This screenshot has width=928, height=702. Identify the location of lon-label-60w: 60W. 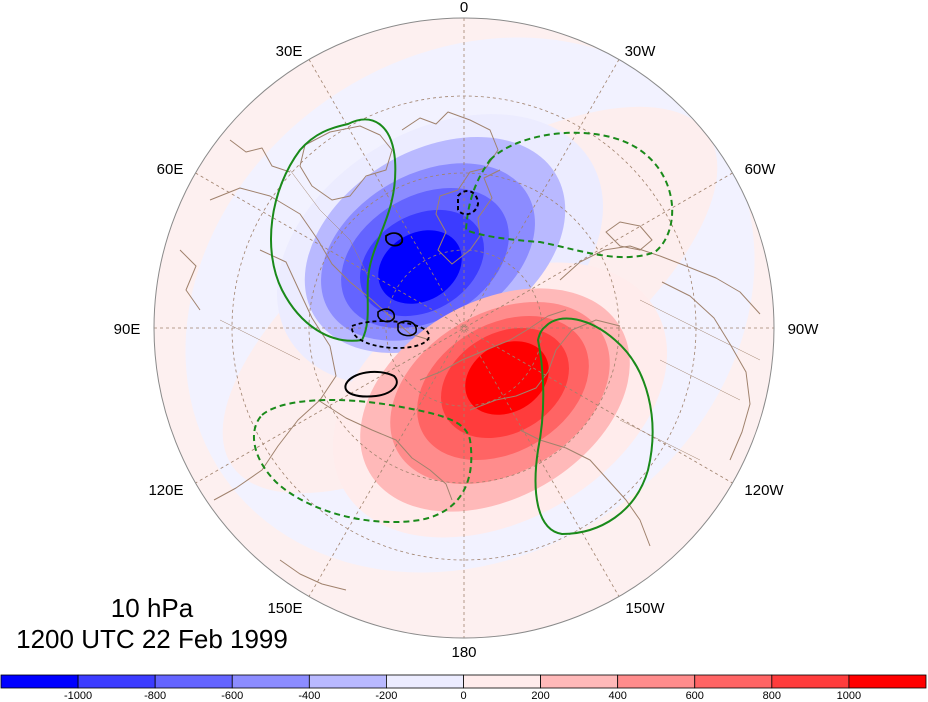
(761, 169).